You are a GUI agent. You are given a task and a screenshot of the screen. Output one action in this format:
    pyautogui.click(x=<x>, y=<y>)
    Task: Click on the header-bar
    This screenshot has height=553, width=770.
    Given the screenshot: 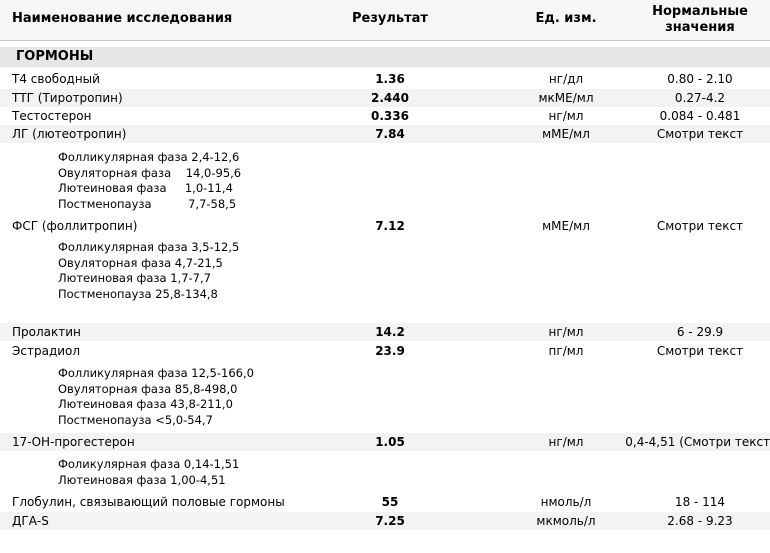 What is the action you would take?
    pyautogui.click(x=385, y=20)
    